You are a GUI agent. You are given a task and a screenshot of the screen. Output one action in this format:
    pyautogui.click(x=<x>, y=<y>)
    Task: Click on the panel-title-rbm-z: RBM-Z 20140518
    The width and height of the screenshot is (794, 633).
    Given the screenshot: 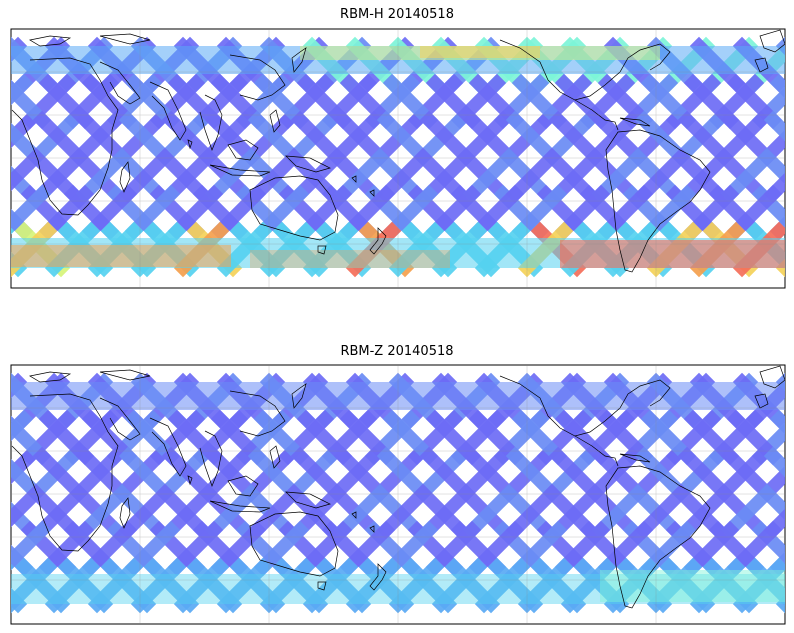 What is the action you would take?
    pyautogui.click(x=397, y=351)
    